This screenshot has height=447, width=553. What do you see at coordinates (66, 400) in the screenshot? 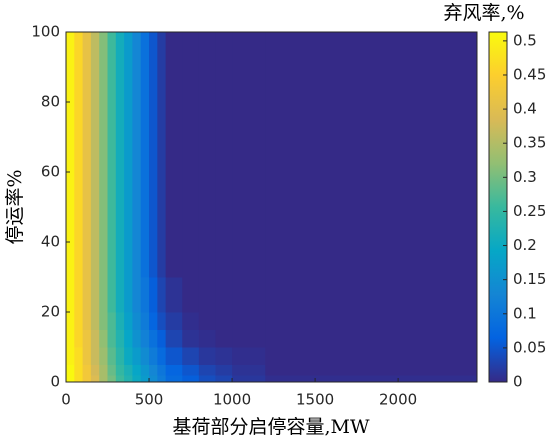
I see `x-tick-label: 0` at bounding box center [66, 400].